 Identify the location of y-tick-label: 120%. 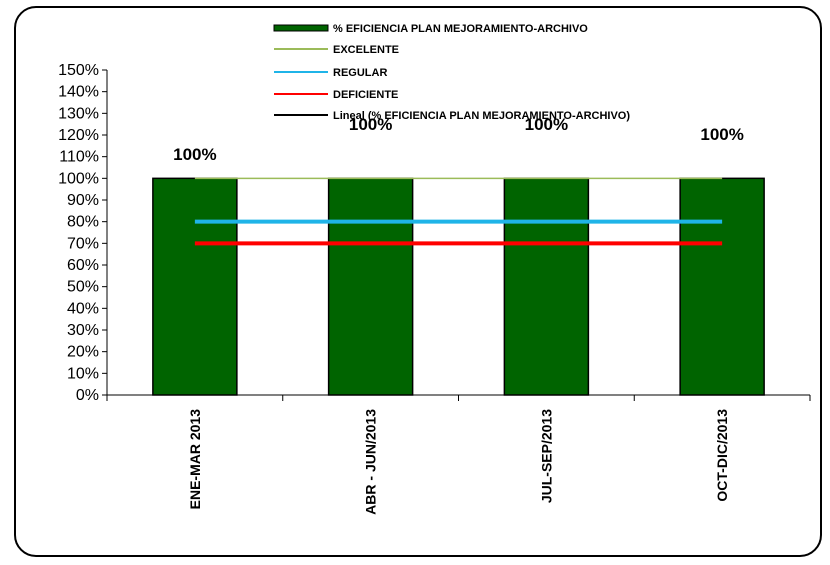
(78, 135).